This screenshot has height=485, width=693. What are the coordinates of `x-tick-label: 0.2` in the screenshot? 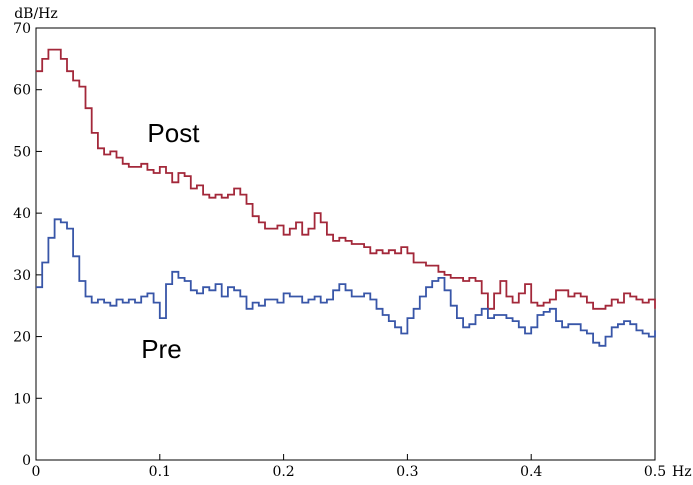 It's located at (283, 472).